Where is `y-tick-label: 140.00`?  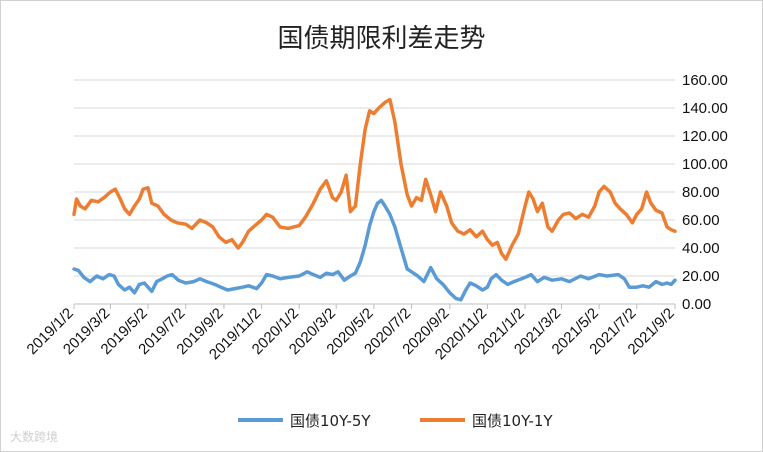 y-tick-label: 140.00 is located at coordinates (705, 108).